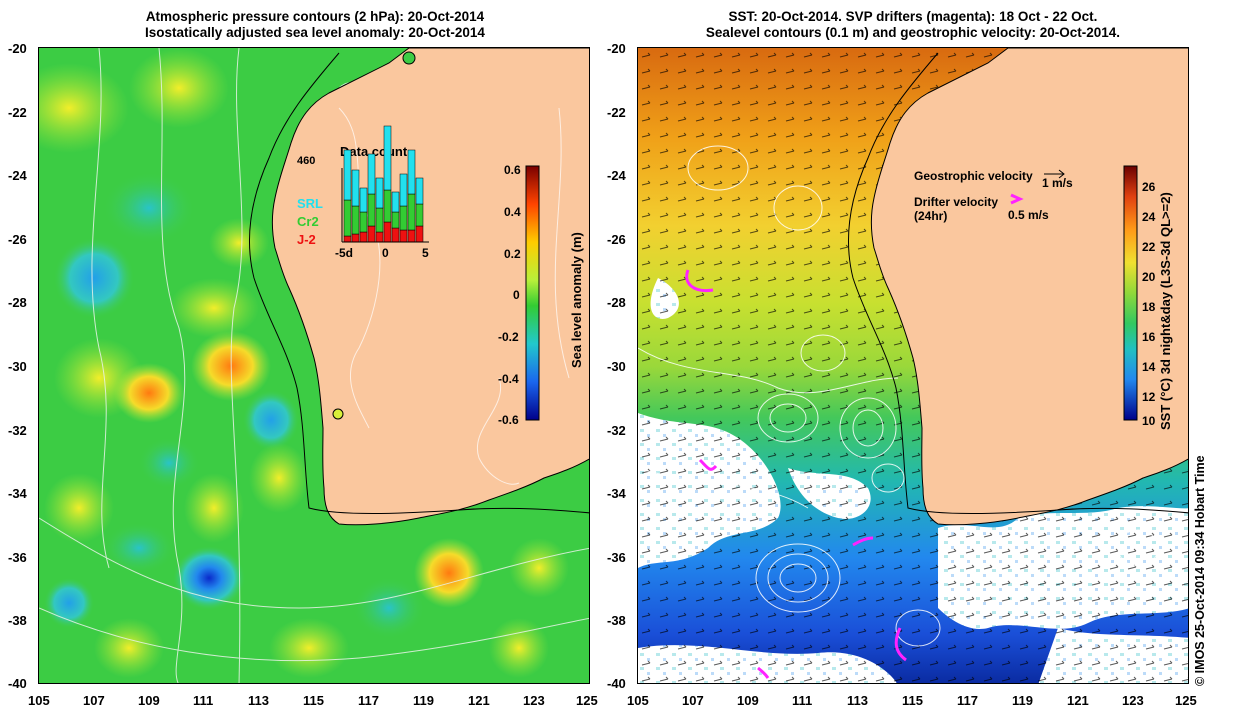  I want to click on right-lat-tick: -28, so click(616, 302).